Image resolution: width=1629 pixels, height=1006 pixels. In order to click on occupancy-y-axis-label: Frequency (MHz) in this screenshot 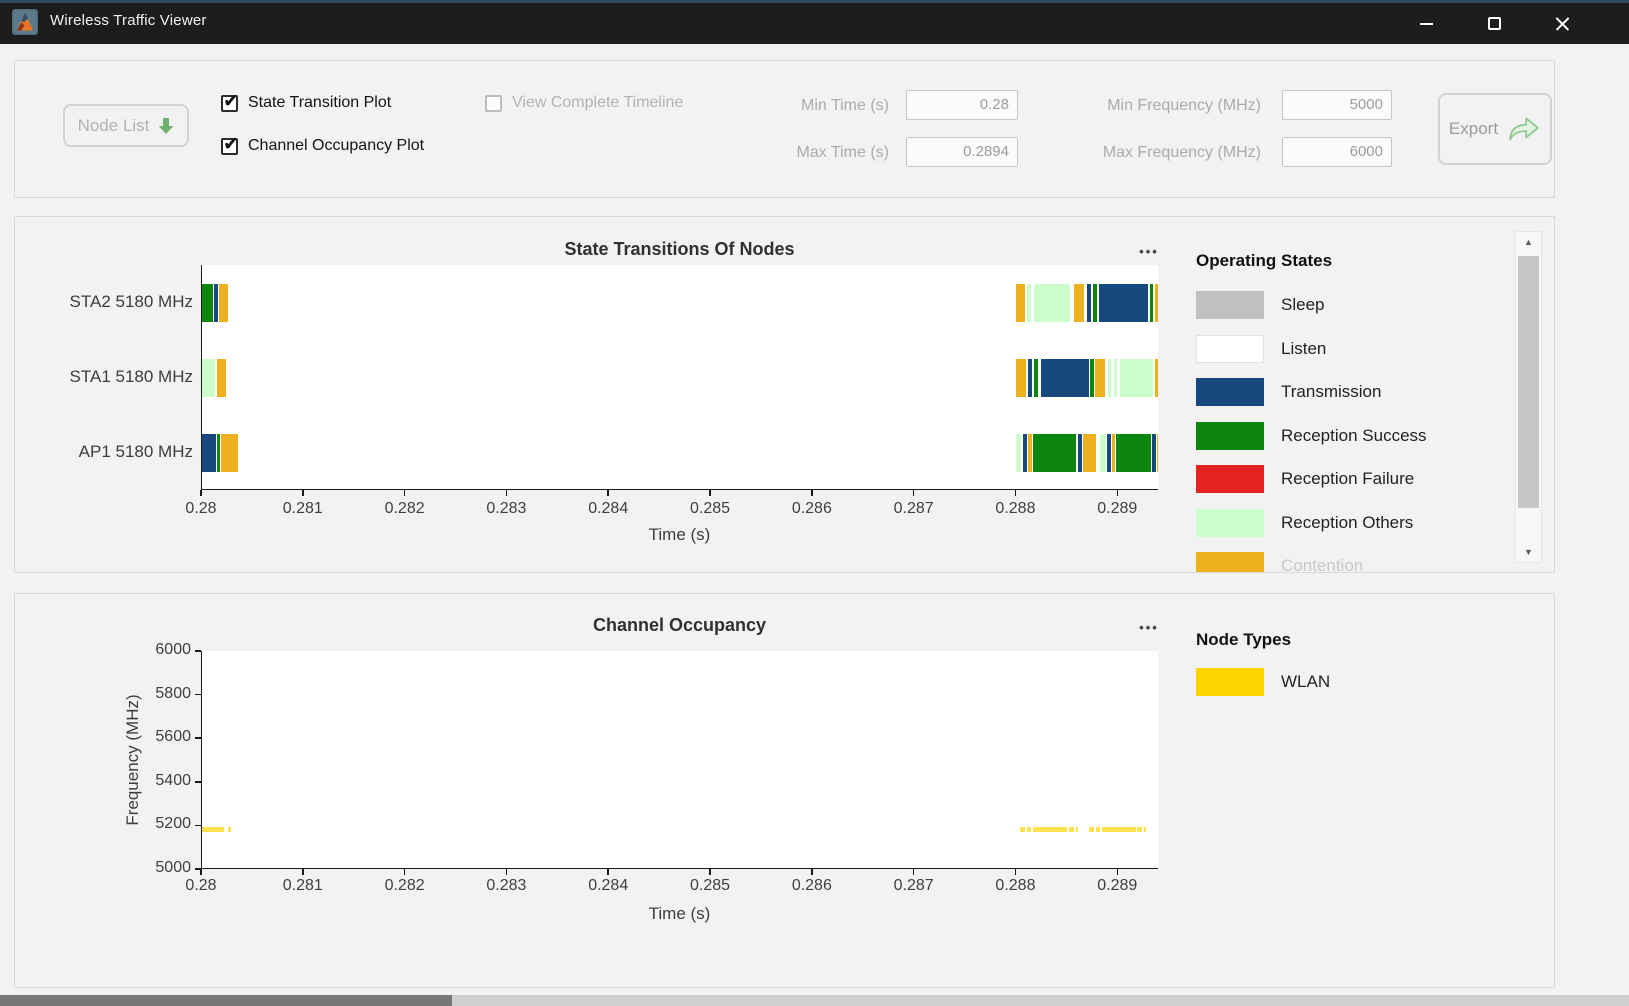, I will do `click(132, 760)`.